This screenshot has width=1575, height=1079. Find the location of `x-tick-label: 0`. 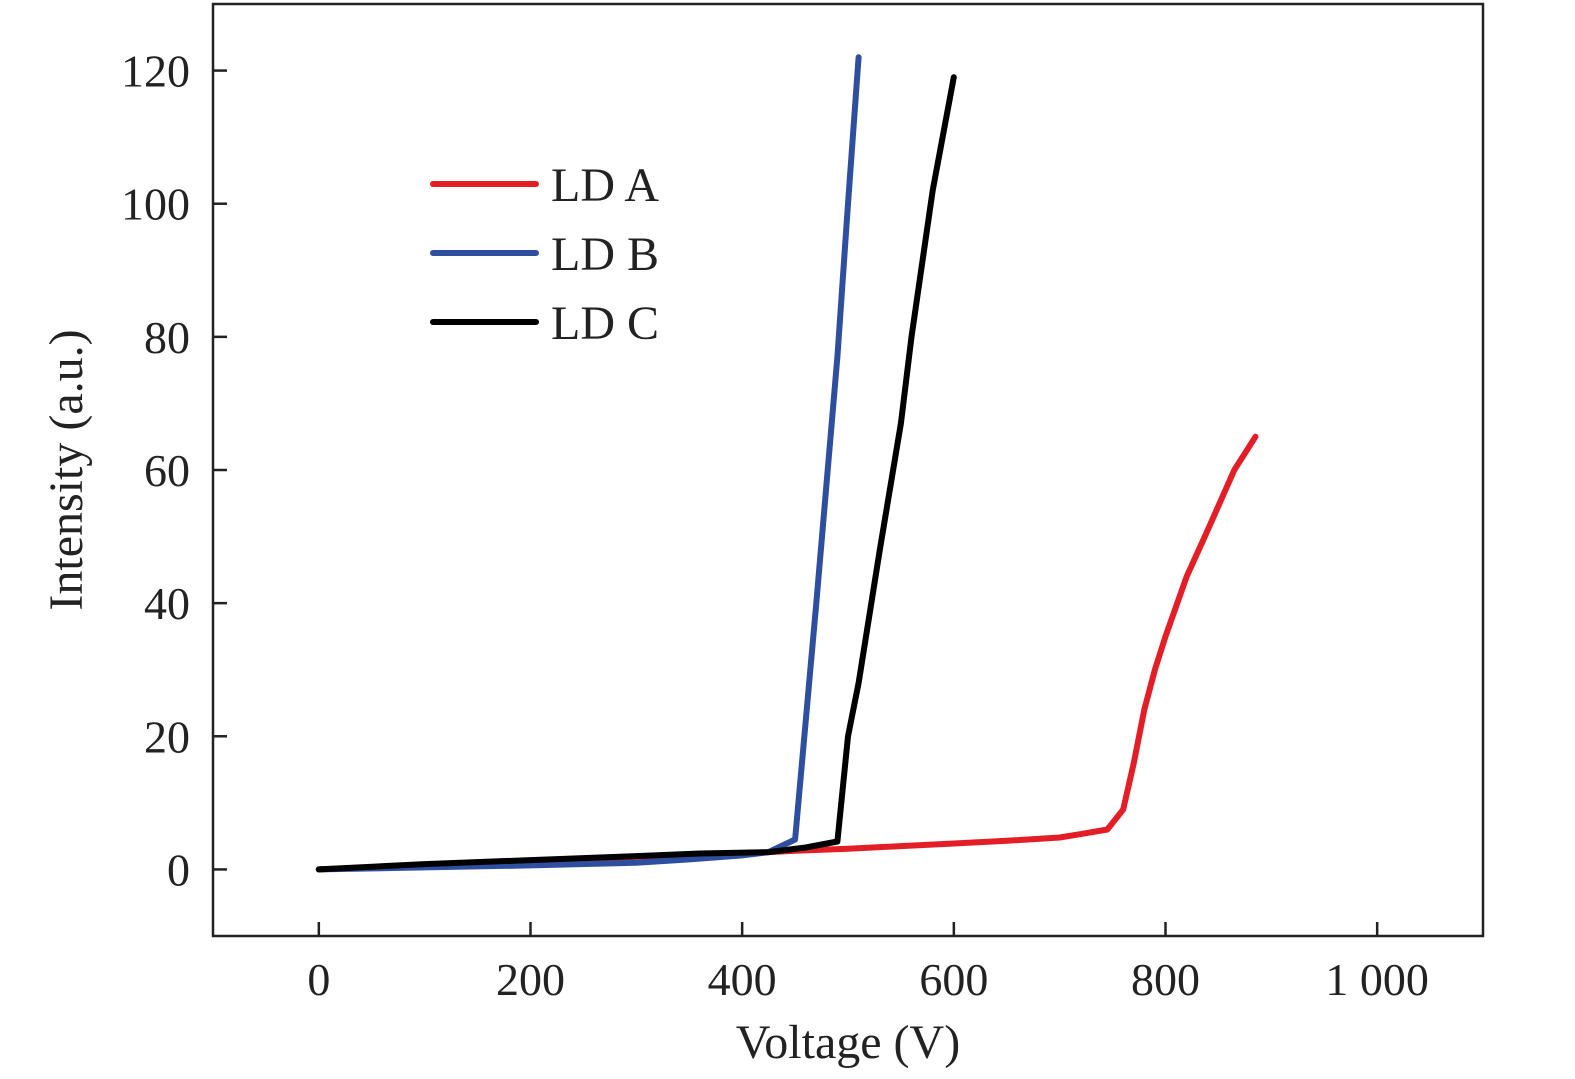

x-tick-label: 0 is located at coordinates (318, 979).